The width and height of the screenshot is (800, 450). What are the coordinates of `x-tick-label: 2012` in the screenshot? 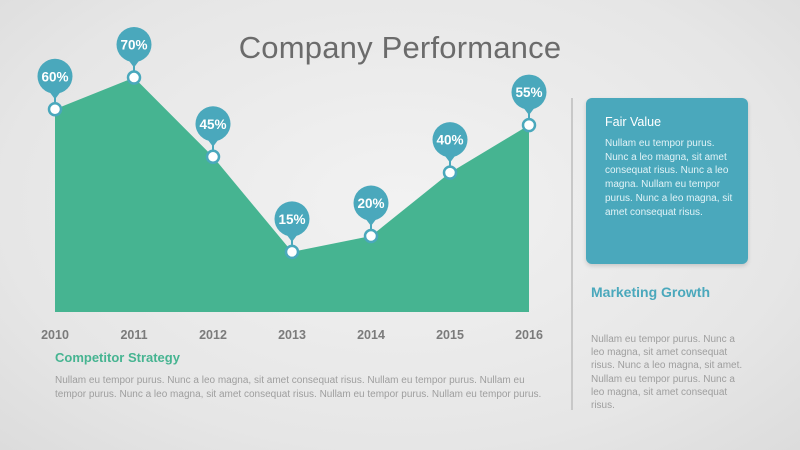 It's located at (213, 335).